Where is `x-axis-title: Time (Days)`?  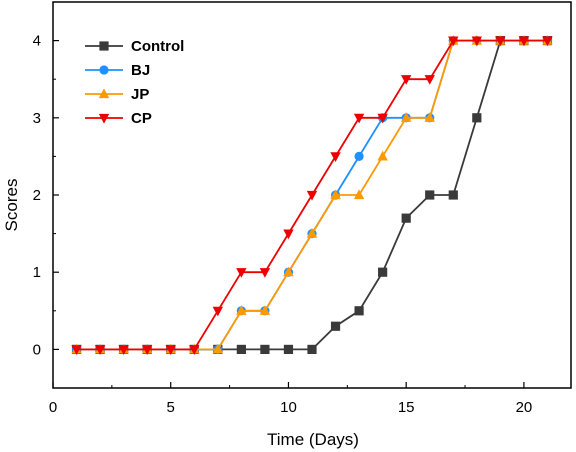 x-axis-title: Time (Days) is located at coordinates (313, 439).